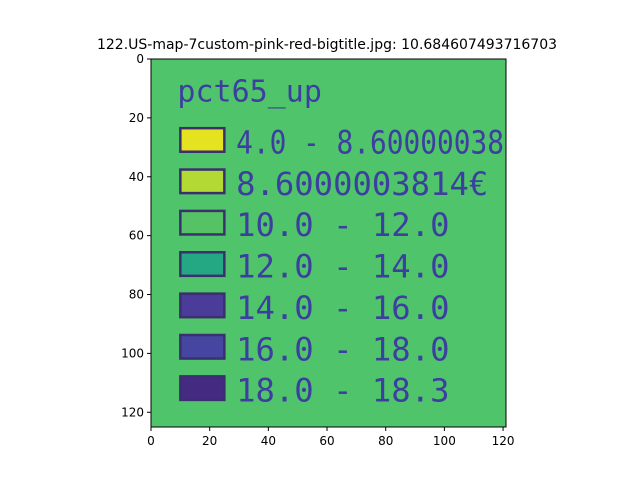 This screenshot has width=640, height=480. What do you see at coordinates (370, 143) in the screenshot?
I see `legend-entry-label: 4.0 - 8.60000038` at bounding box center [370, 143].